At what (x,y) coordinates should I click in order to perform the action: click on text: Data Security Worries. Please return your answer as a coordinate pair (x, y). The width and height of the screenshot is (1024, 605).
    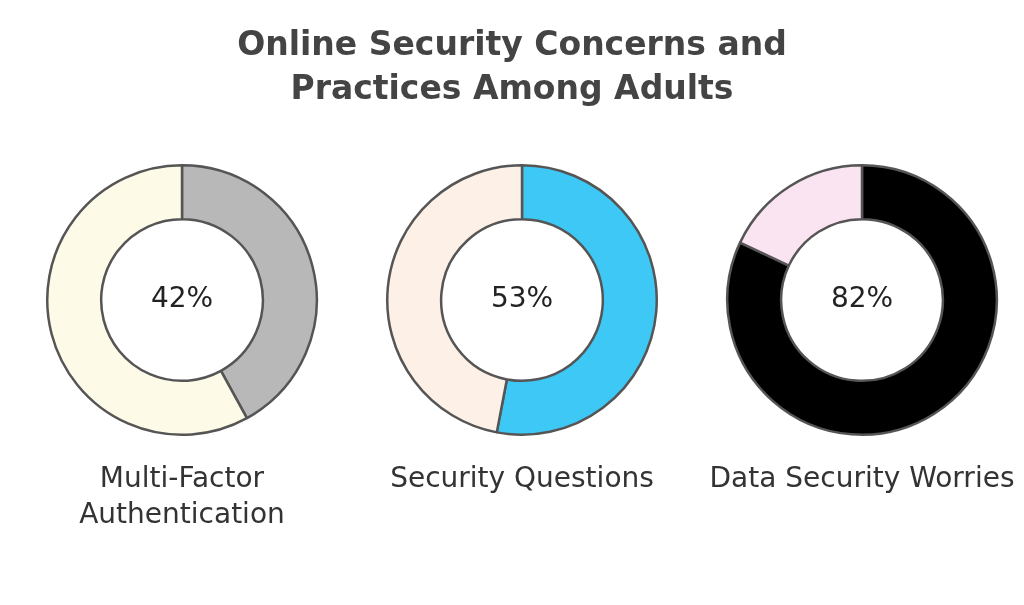
    Looking at the image, I should click on (862, 478).